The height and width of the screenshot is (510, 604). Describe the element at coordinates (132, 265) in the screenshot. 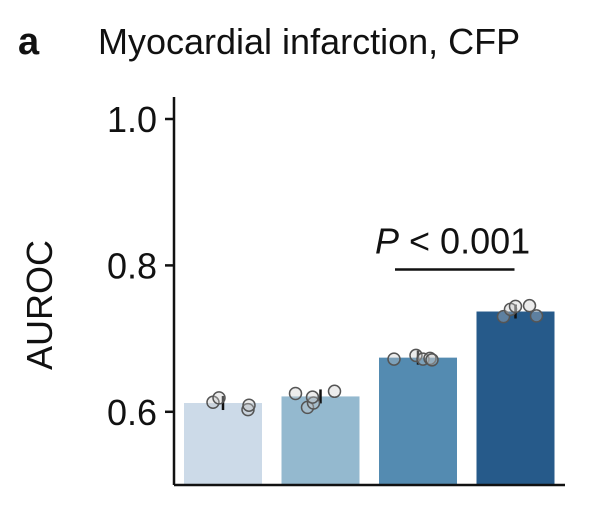

I see `y-tick-label: 0.8` at that location.